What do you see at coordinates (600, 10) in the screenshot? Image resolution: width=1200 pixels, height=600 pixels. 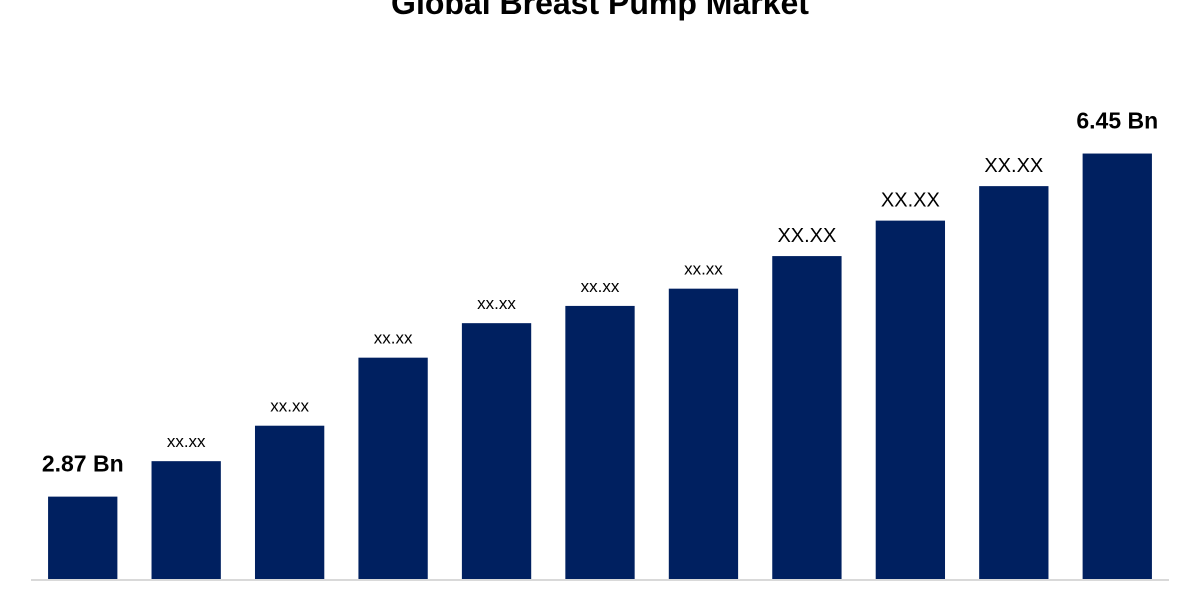 I see `chart-title: Global Breast Pump Market` at bounding box center [600, 10].